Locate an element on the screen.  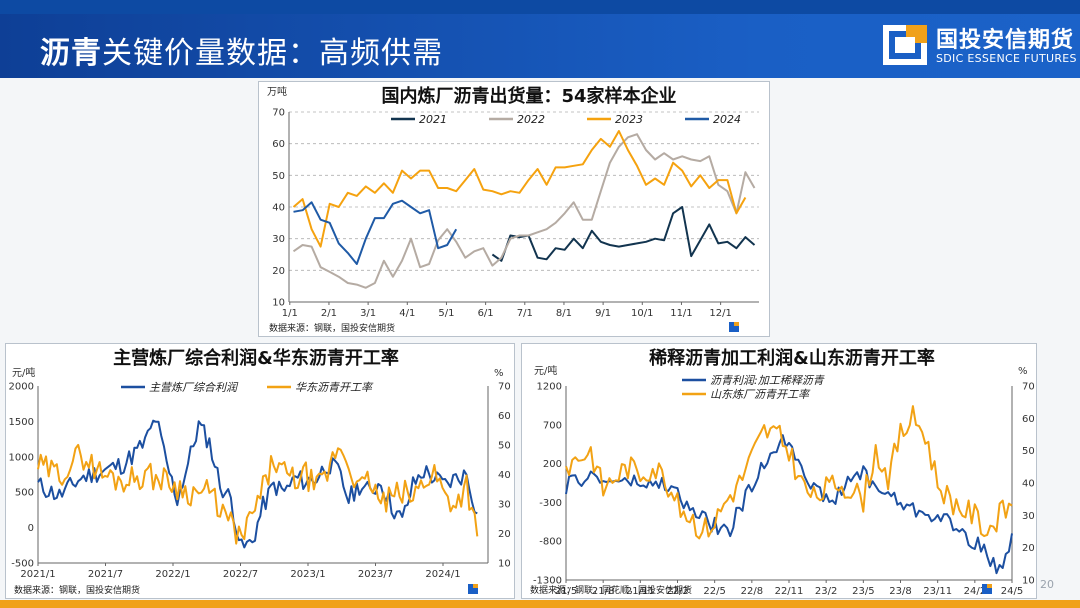
top-accent-bar is located at coordinates (540, 7).